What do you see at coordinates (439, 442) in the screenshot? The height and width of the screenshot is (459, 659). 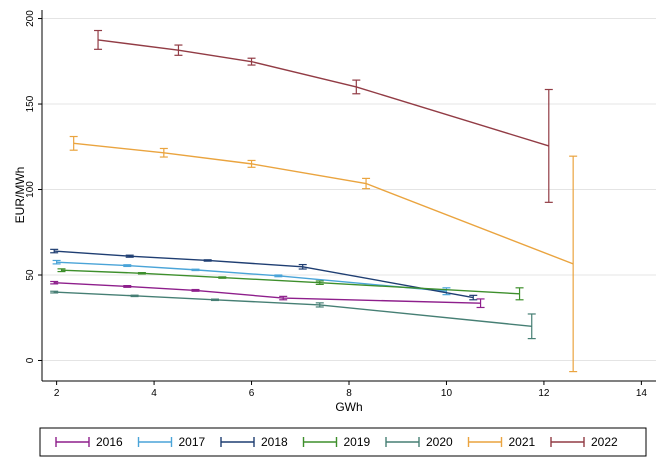 I see `legend-label: 2020` at bounding box center [439, 442].